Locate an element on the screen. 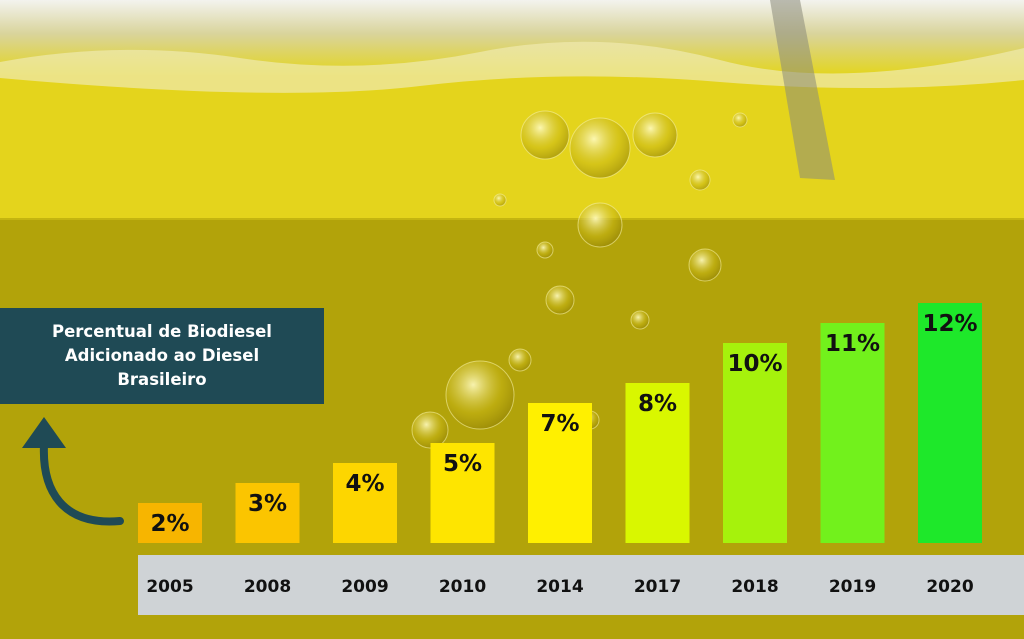  x-tick-label-2009: 2009 is located at coordinates (364, 587).